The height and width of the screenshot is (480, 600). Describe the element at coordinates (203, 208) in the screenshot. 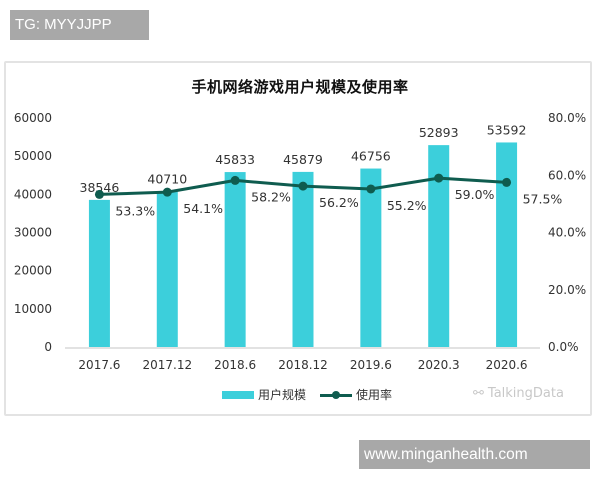

I see `usage-rate-label: 54.1%` at that location.